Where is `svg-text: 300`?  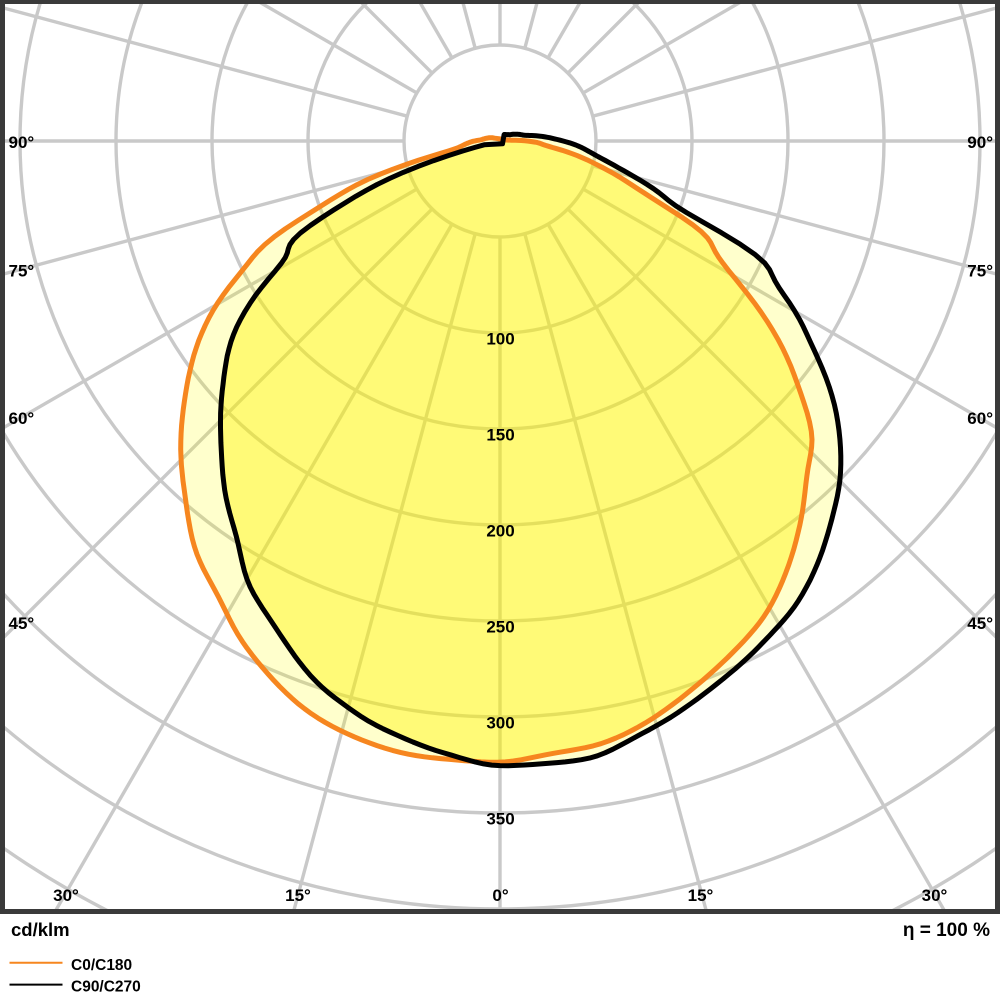
svg-text: 300 is located at coordinates (500, 723).